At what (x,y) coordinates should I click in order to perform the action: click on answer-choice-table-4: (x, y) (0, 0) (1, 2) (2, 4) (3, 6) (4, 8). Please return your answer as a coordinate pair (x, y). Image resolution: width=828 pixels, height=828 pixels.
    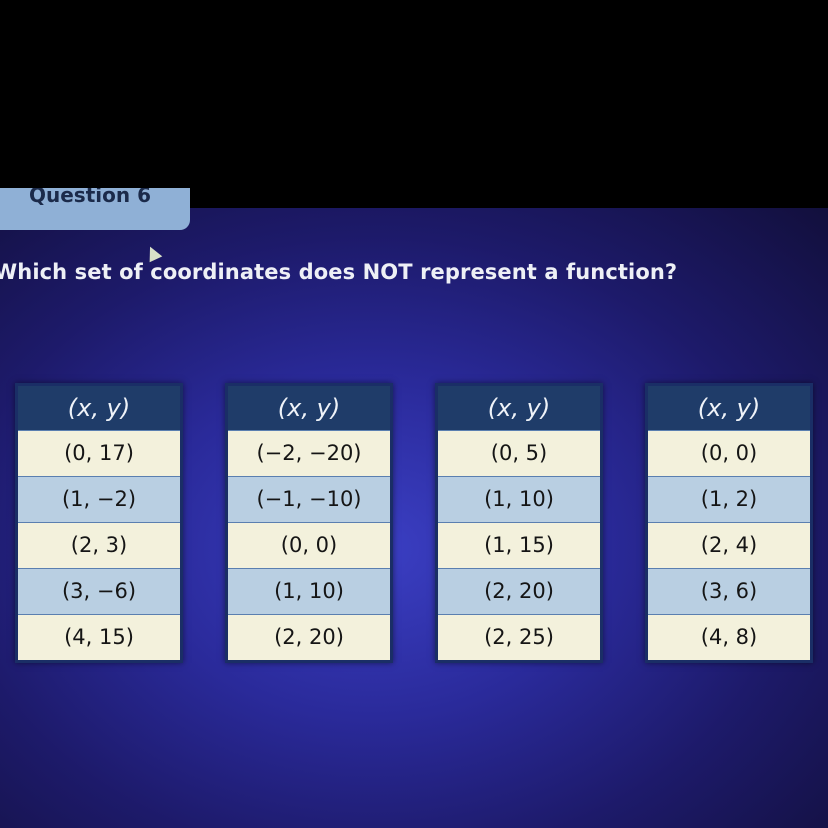
    Looking at the image, I should click on (729, 523).